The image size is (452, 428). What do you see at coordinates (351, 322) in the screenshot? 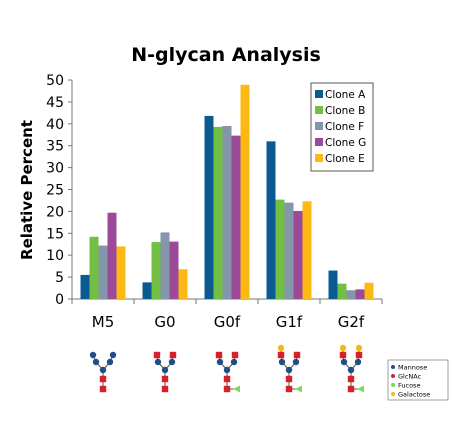
I see `x-tick-label: G2f` at bounding box center [351, 322].